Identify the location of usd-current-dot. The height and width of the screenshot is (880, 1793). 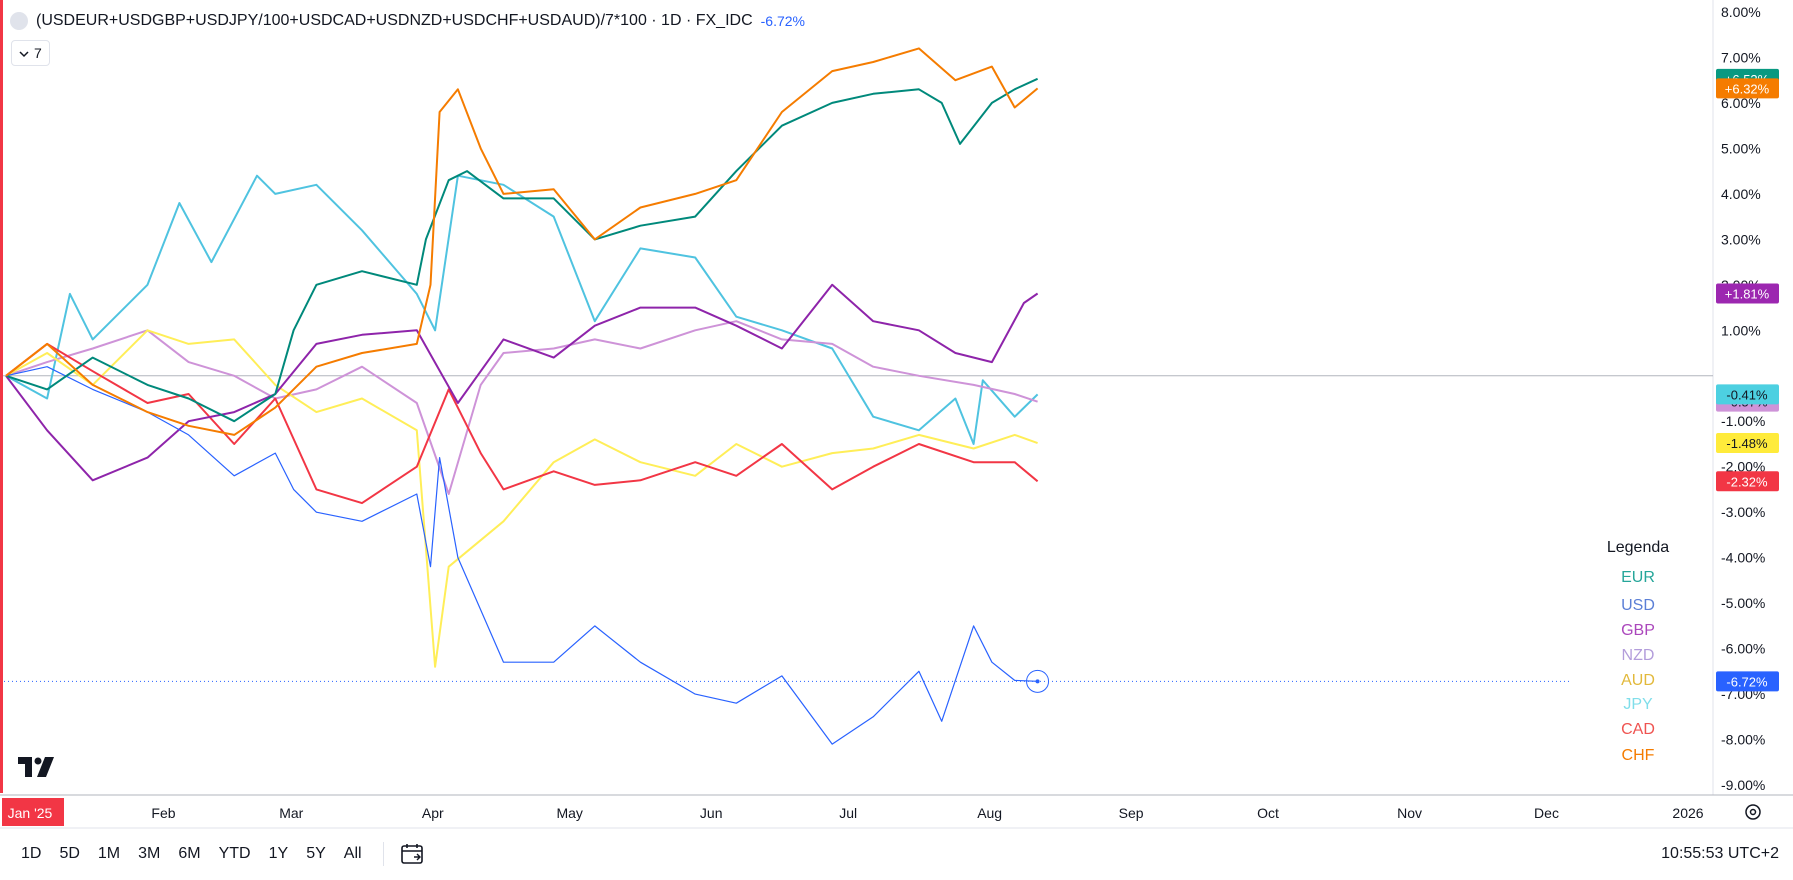
(1037, 681).